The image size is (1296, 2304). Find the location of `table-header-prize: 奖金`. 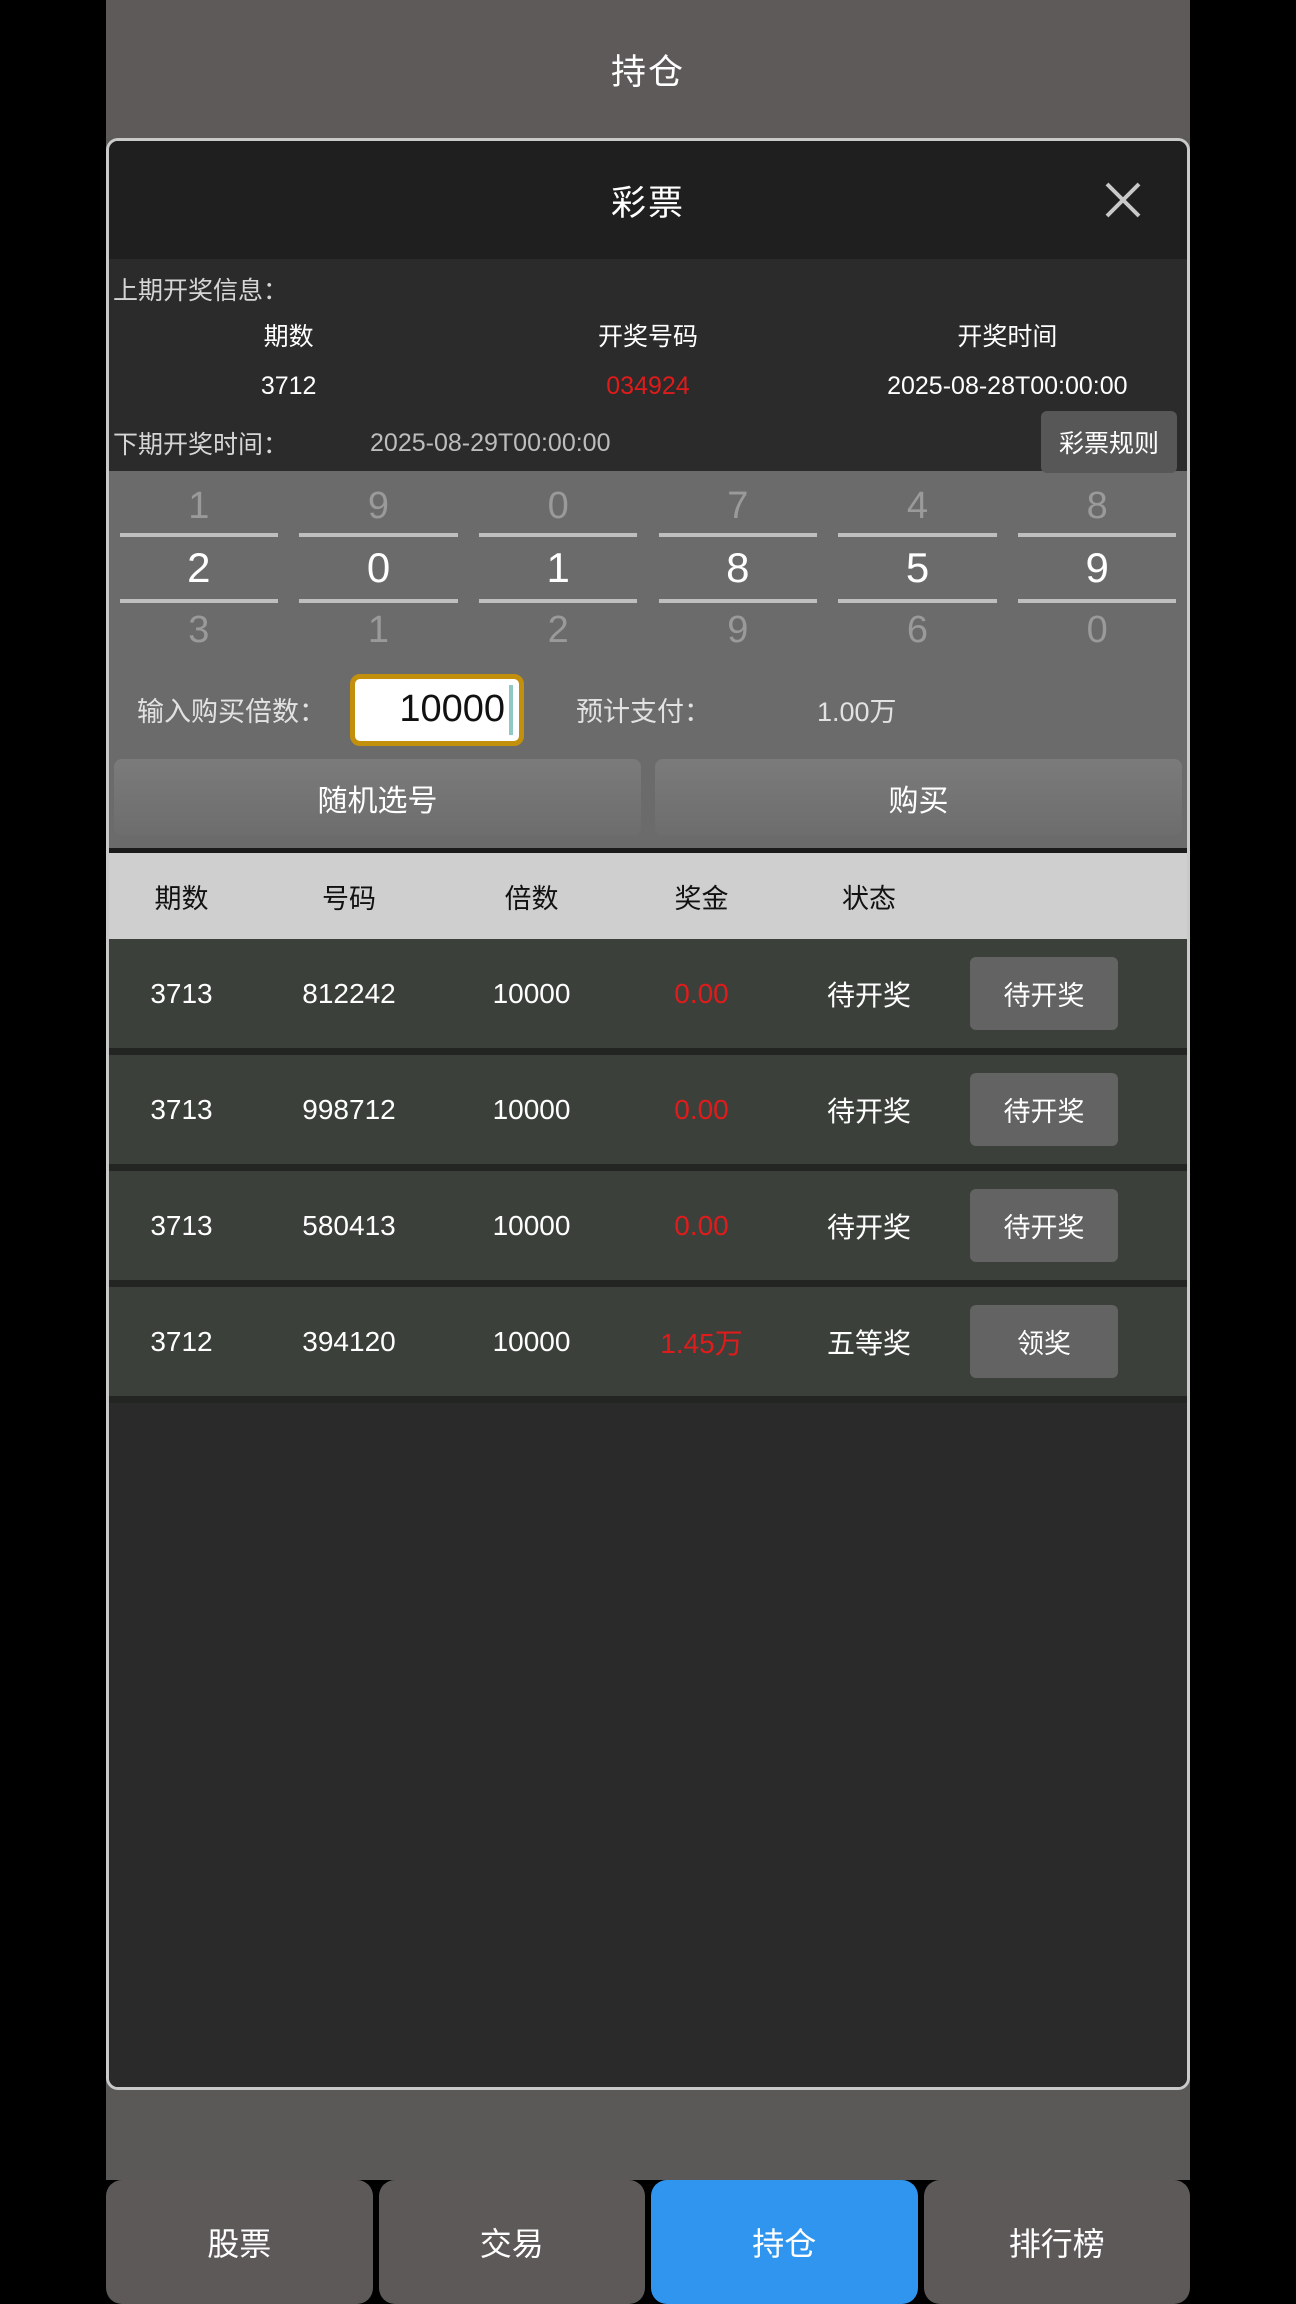

table-header-prize: 奖金 is located at coordinates (701, 898).